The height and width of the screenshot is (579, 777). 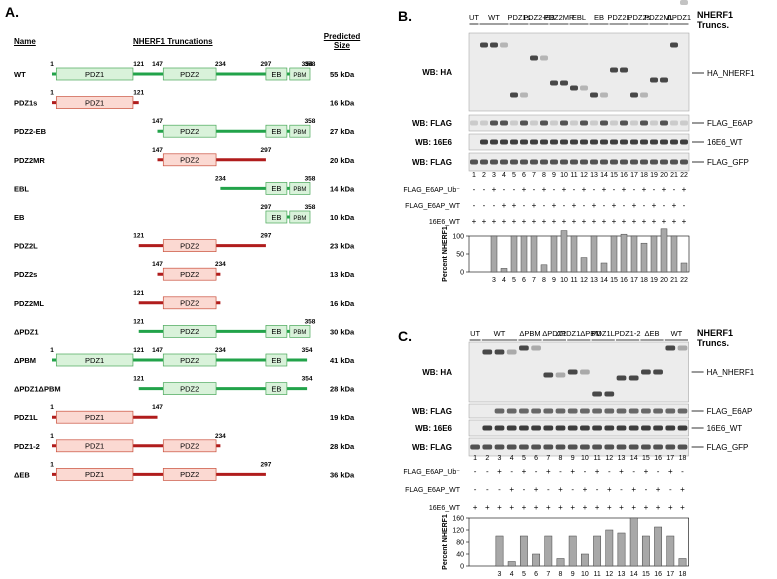 What do you see at coordinates (536, 458) in the screenshot?
I see `lane-number: 6` at bounding box center [536, 458].